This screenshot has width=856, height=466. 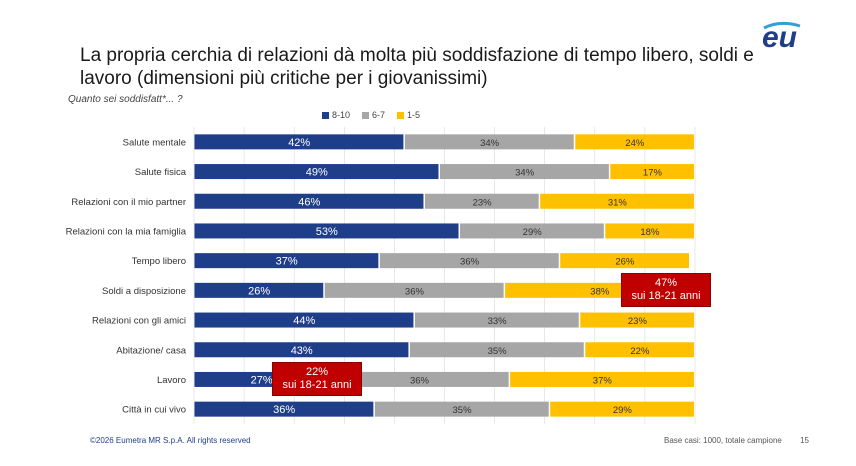 What do you see at coordinates (151, 350) in the screenshot?
I see `category-label: Abitazione/ casa` at bounding box center [151, 350].